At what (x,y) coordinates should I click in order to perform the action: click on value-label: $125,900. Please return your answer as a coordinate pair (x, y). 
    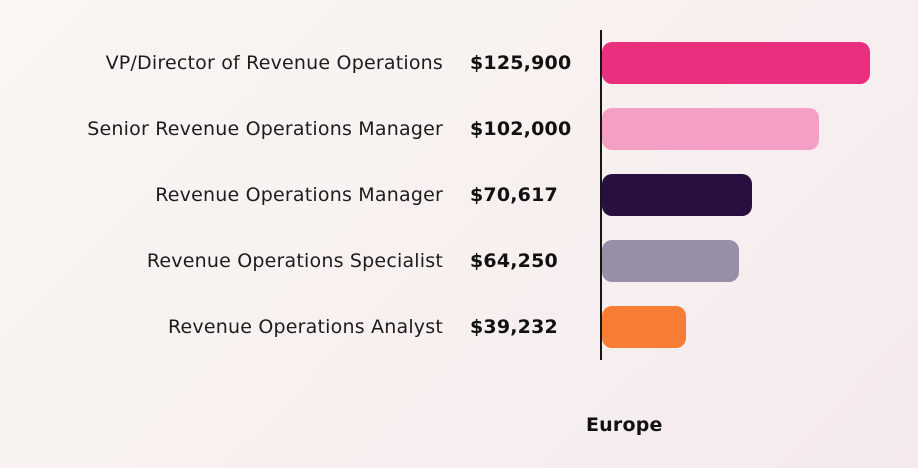
    Looking at the image, I should click on (521, 63).